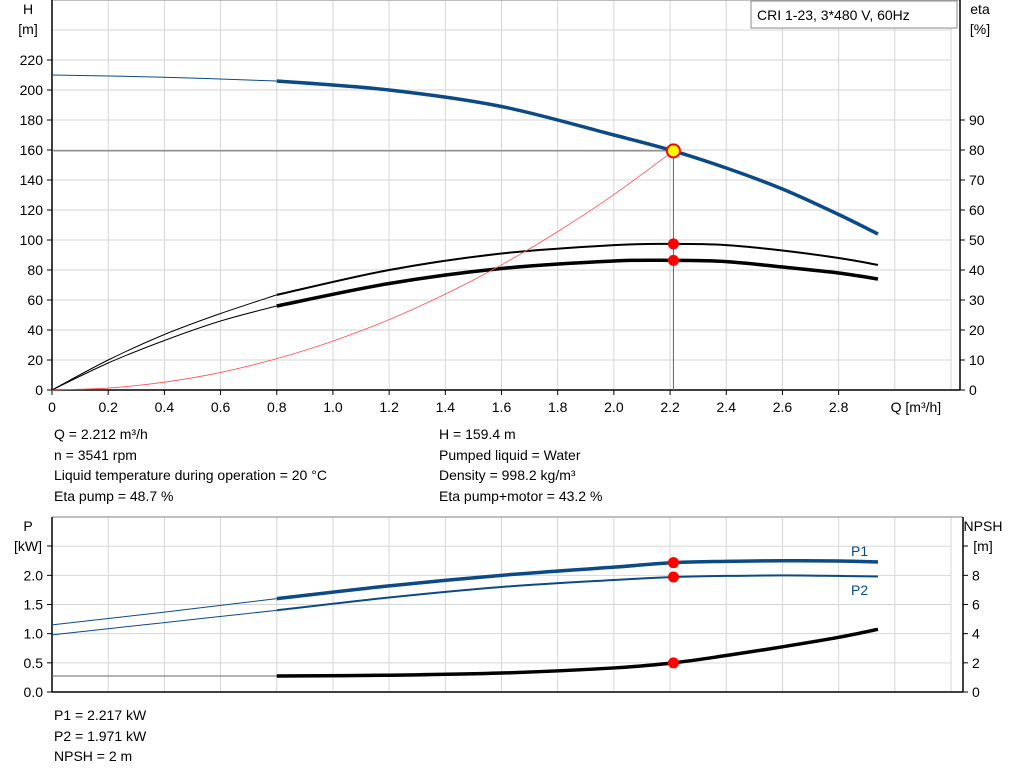  What do you see at coordinates (95, 454) in the screenshot?
I see `info-n: n = 3541 rpm` at bounding box center [95, 454].